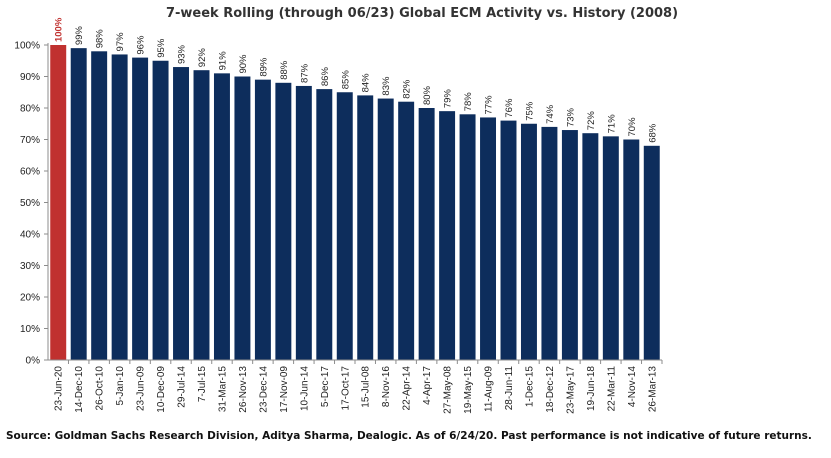 The image size is (831, 458). Describe the element at coordinates (427, 95) in the screenshot. I see `data-label: 80%` at that location.